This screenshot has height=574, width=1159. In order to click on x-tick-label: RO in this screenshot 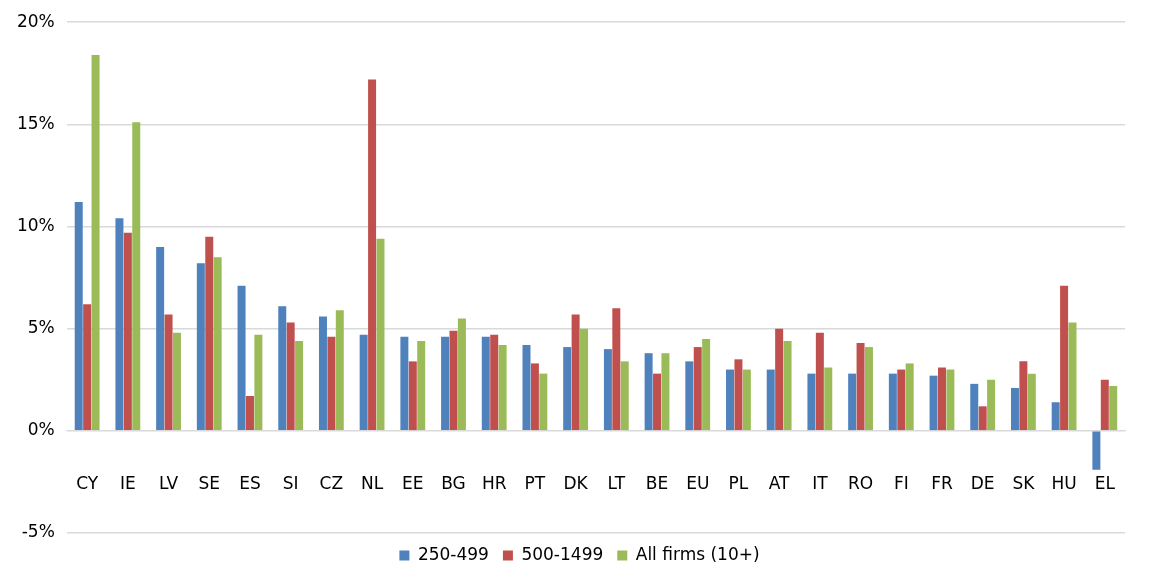, I will do `click(860, 483)`.